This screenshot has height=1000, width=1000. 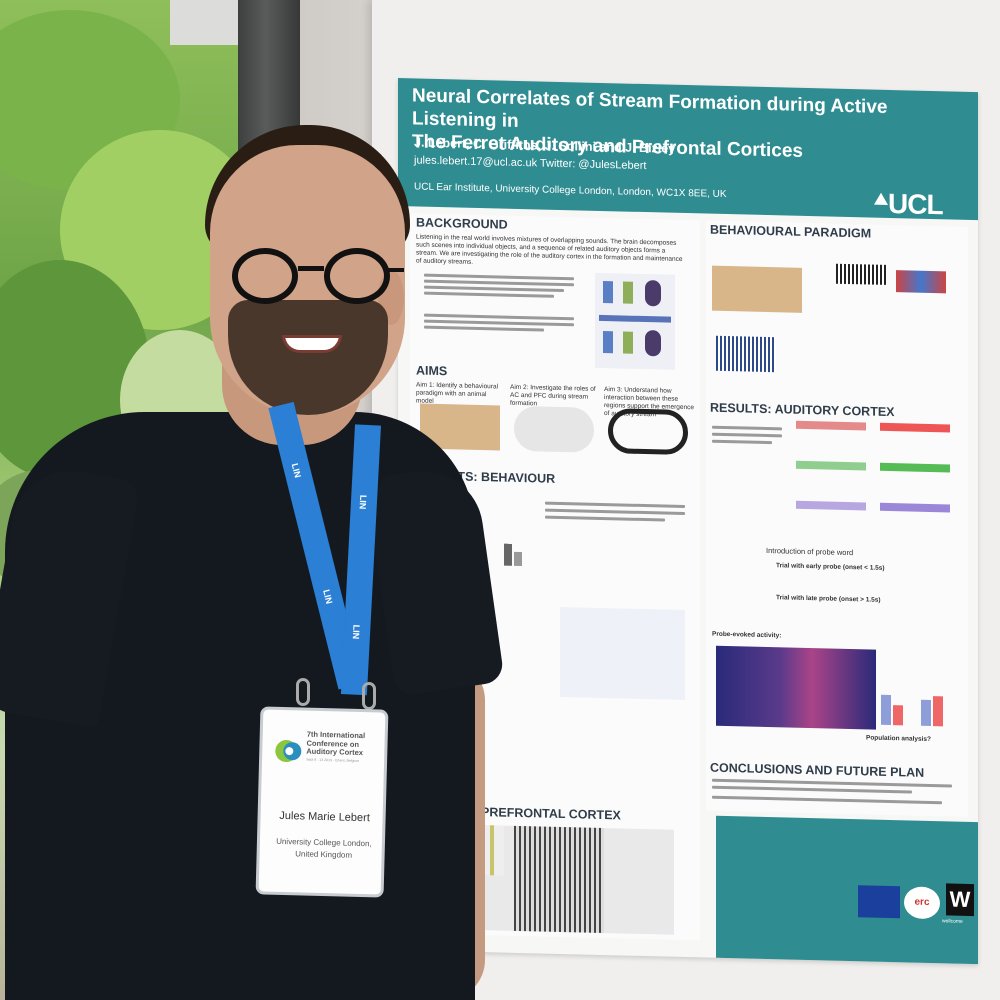 What do you see at coordinates (847, 890) in the screenshot?
I see `poster-footer` at bounding box center [847, 890].